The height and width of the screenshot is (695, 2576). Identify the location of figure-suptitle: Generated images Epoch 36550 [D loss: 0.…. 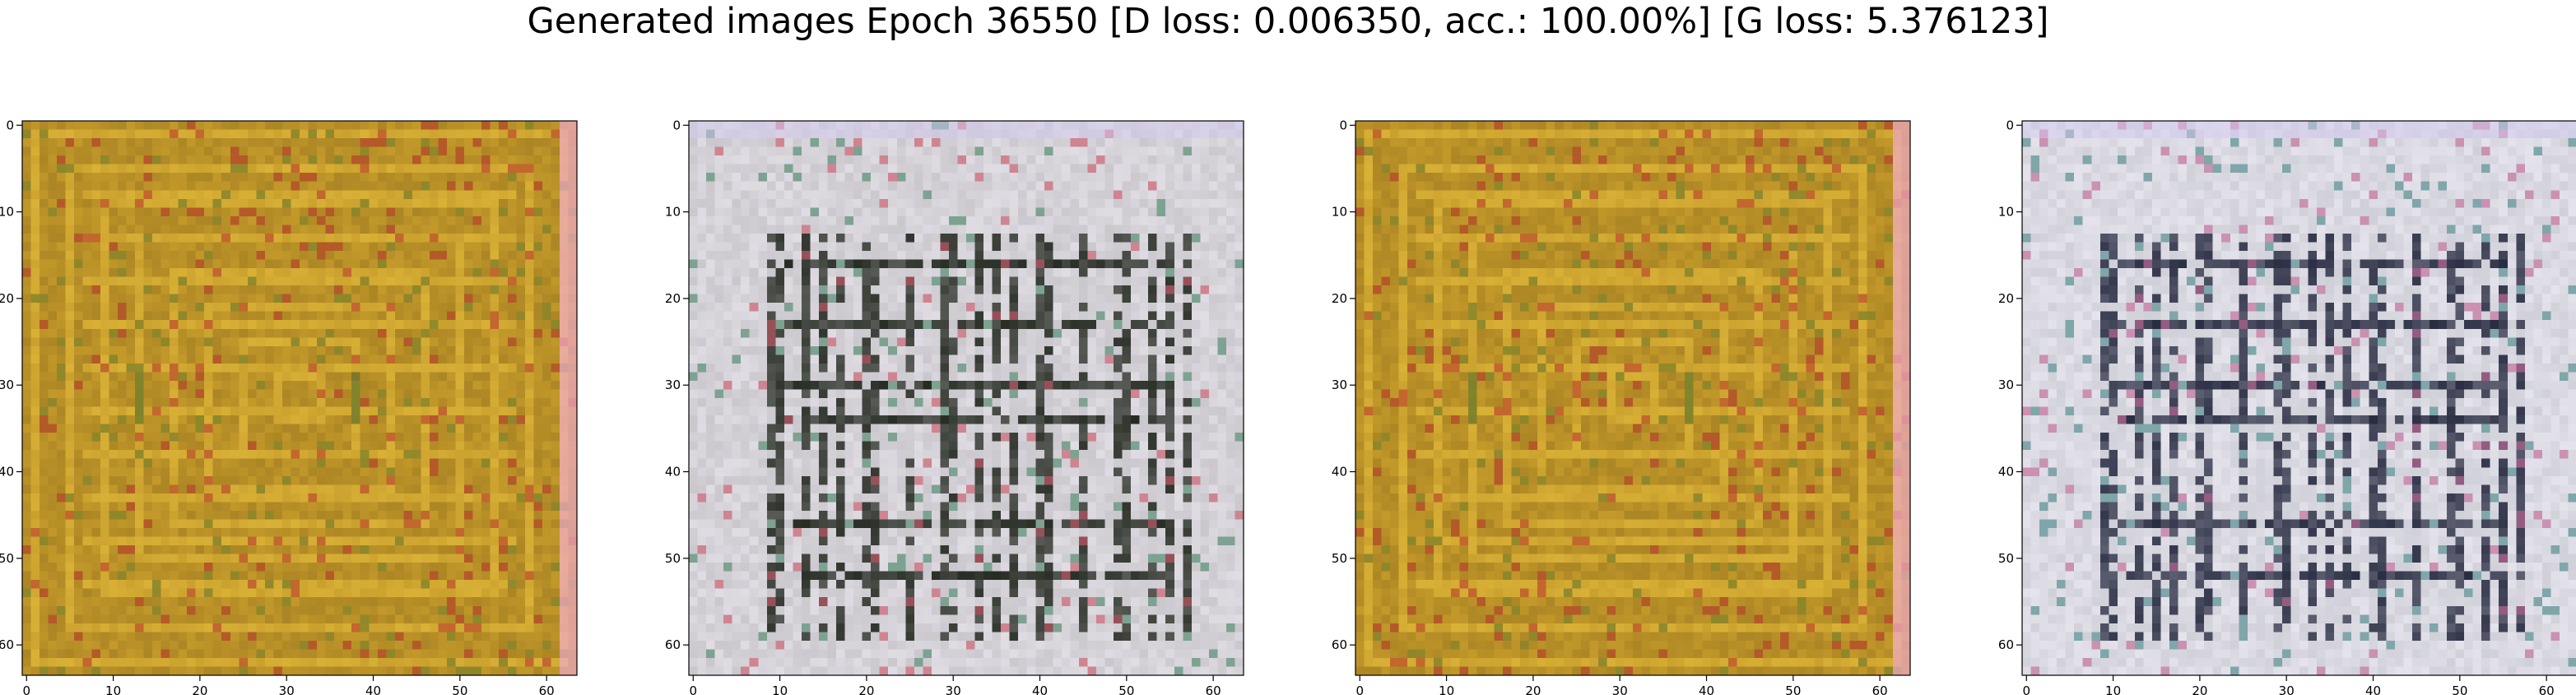
(1288, 21).